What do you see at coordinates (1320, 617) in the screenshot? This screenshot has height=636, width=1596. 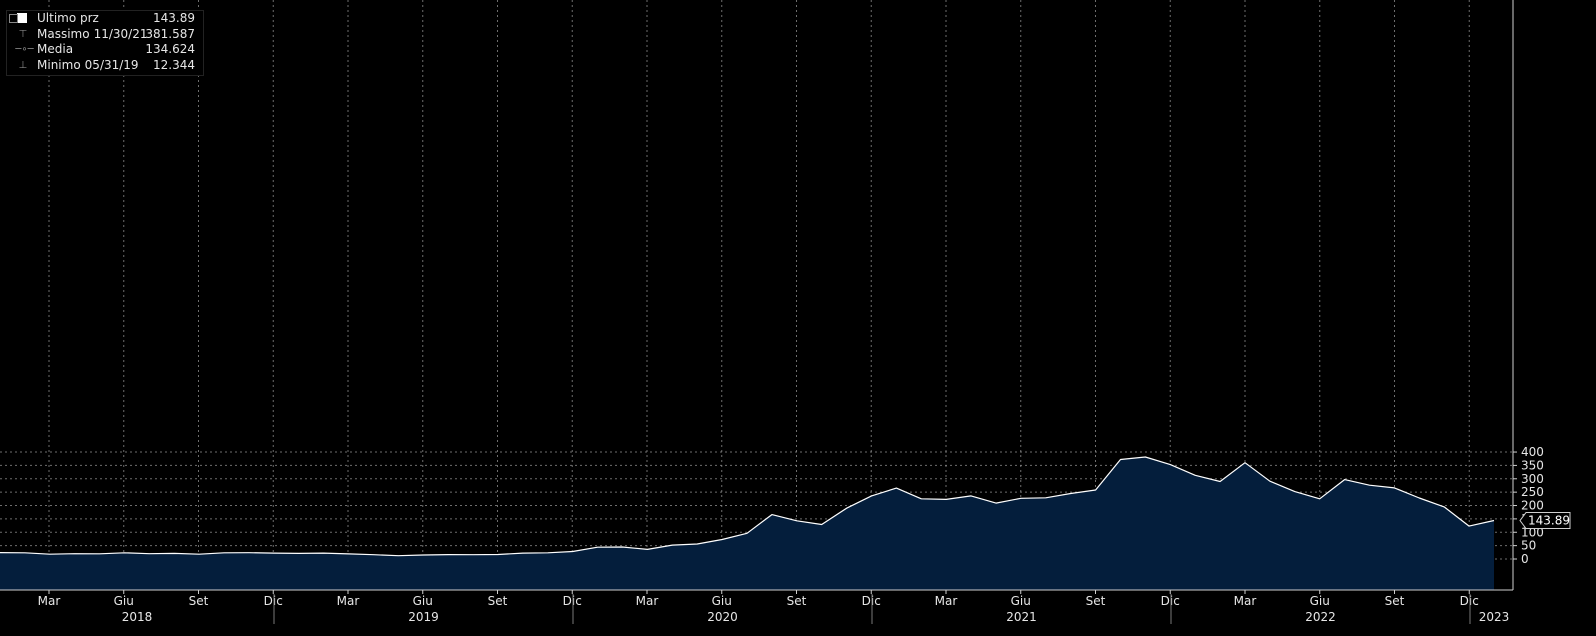 I see `year-label: 2022` at bounding box center [1320, 617].